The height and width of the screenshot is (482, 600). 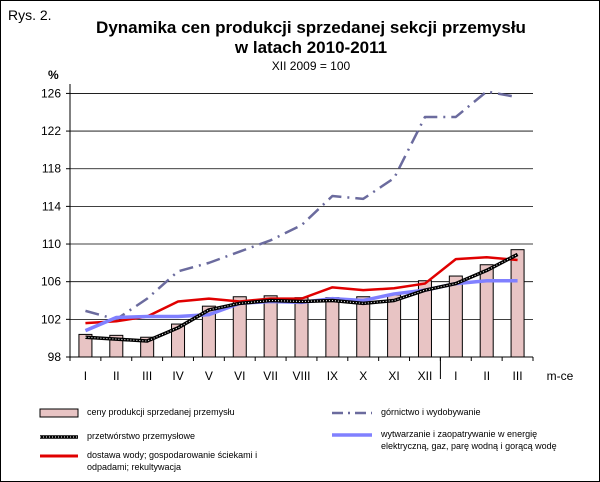 What do you see at coordinates (51, 319) in the screenshot?
I see `y-tick-label: 102` at bounding box center [51, 319].